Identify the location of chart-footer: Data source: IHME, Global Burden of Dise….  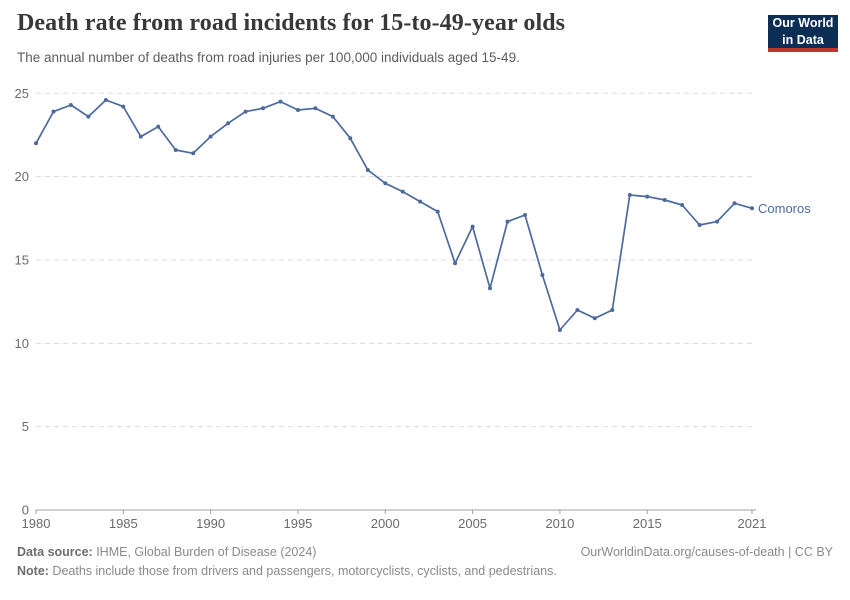
(425, 561).